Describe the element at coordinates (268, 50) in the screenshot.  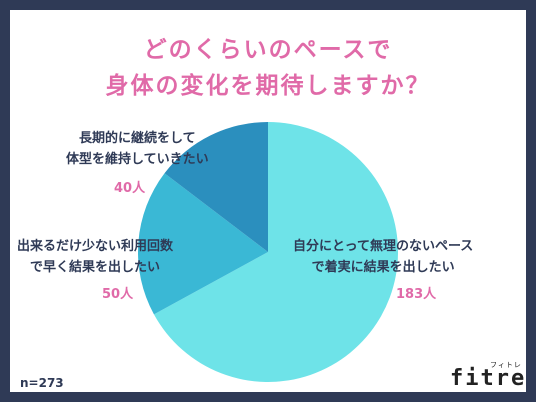
I see `chart-title-line1: どのくらいのペースで` at that location.